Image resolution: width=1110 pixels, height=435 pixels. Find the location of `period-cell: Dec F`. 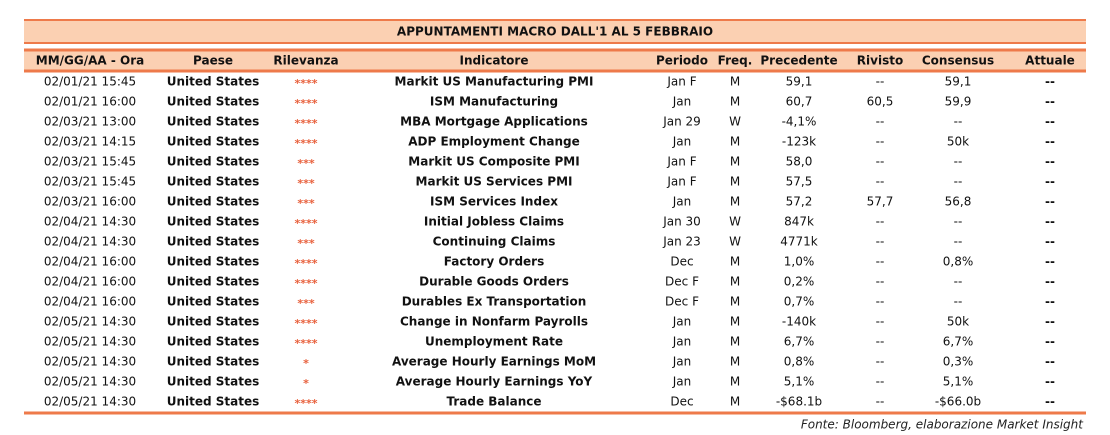

period-cell: Dec F is located at coordinates (682, 282).